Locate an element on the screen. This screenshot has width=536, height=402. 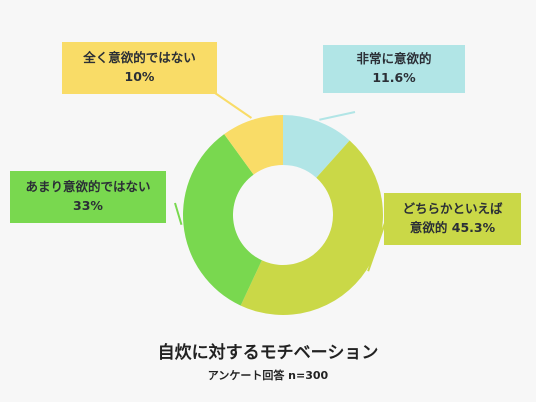
leader-not-at-all-motivated is located at coordinates (233, 105).